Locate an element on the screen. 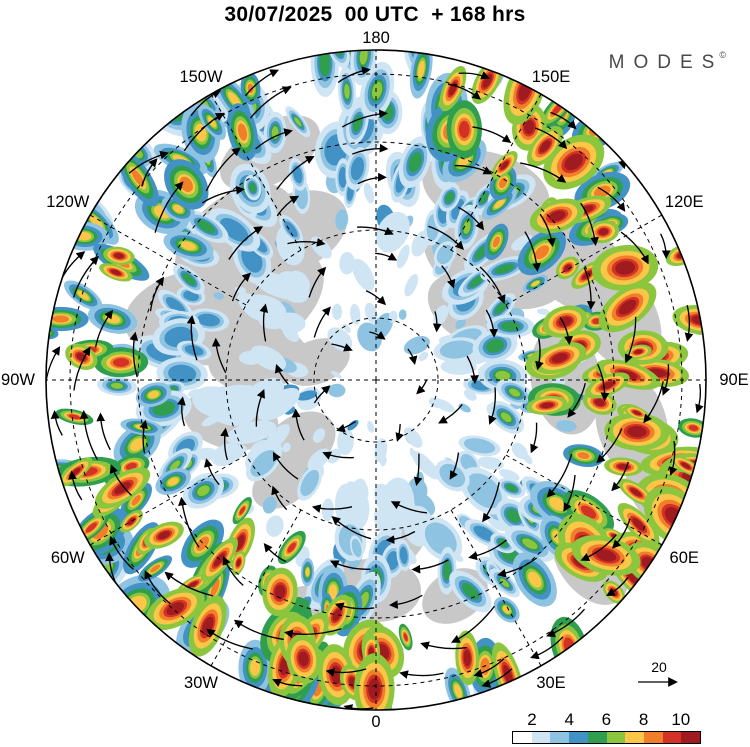  colorbar-tick-labels: 2 4 6 8 10 is located at coordinates (606, 720).